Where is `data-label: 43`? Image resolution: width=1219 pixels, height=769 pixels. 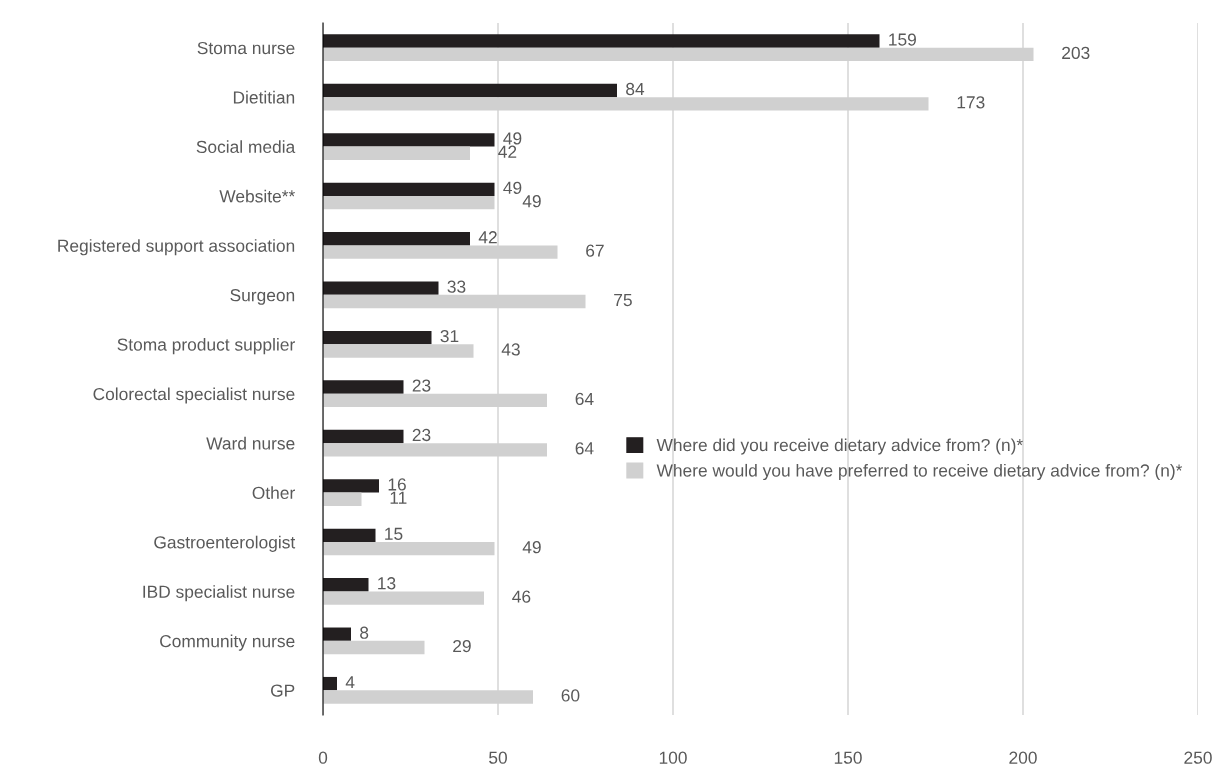 data-label: 43 is located at coordinates (510, 349).